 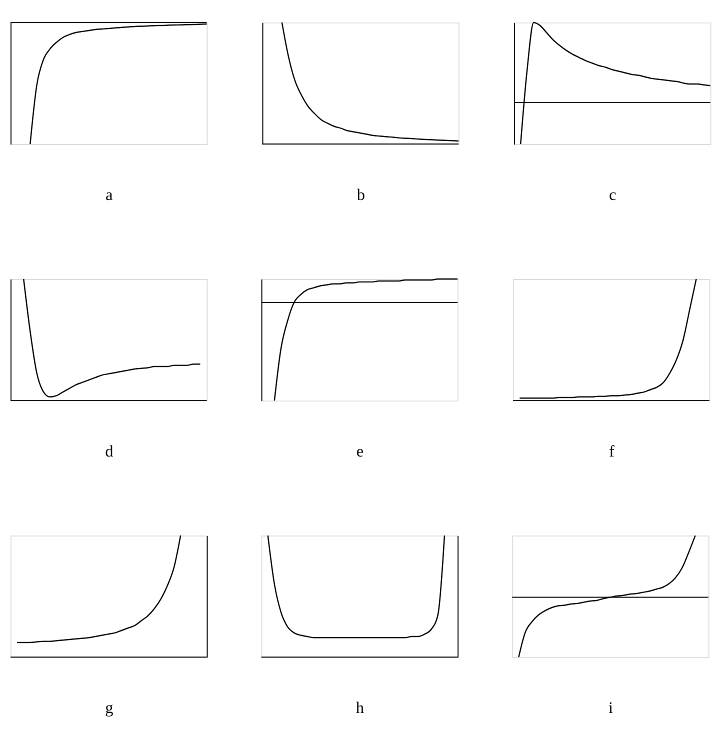 I want to click on x-axis-title: a, so click(x=109, y=195).